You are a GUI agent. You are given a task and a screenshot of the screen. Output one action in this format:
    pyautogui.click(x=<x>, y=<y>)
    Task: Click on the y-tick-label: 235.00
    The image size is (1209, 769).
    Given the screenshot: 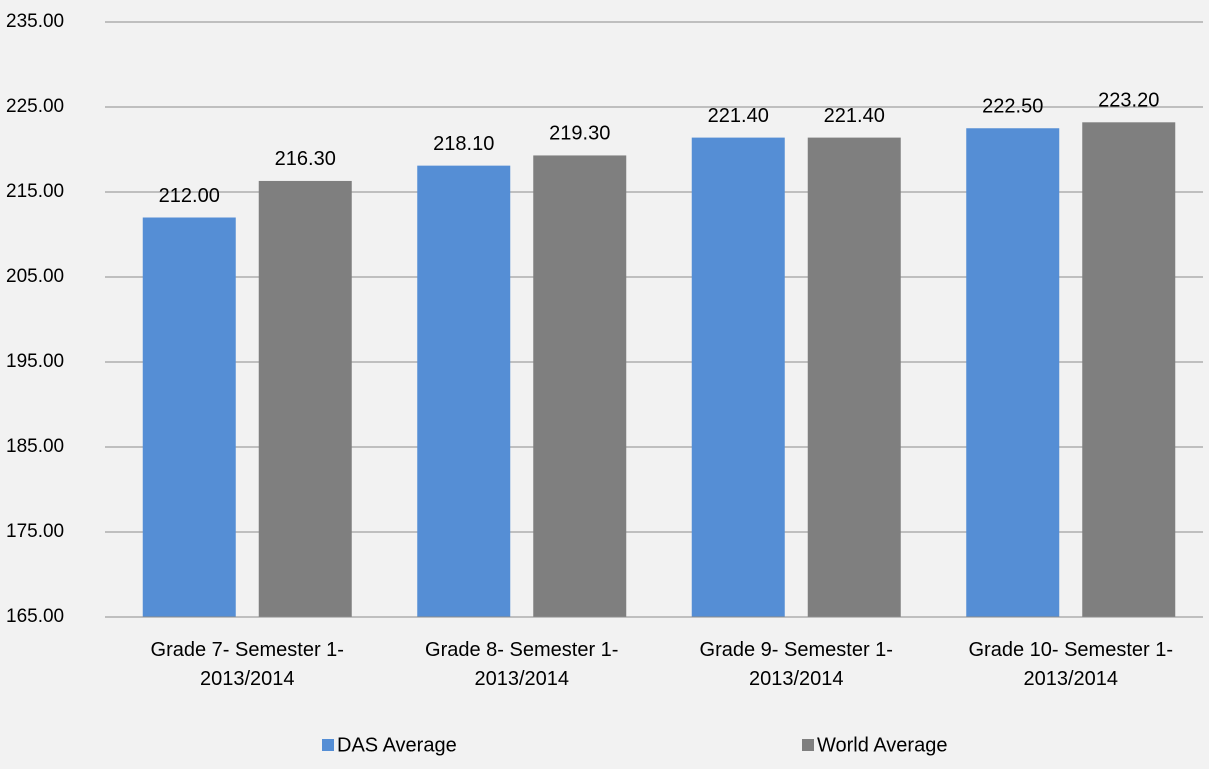 What is the action you would take?
    pyautogui.click(x=35, y=21)
    